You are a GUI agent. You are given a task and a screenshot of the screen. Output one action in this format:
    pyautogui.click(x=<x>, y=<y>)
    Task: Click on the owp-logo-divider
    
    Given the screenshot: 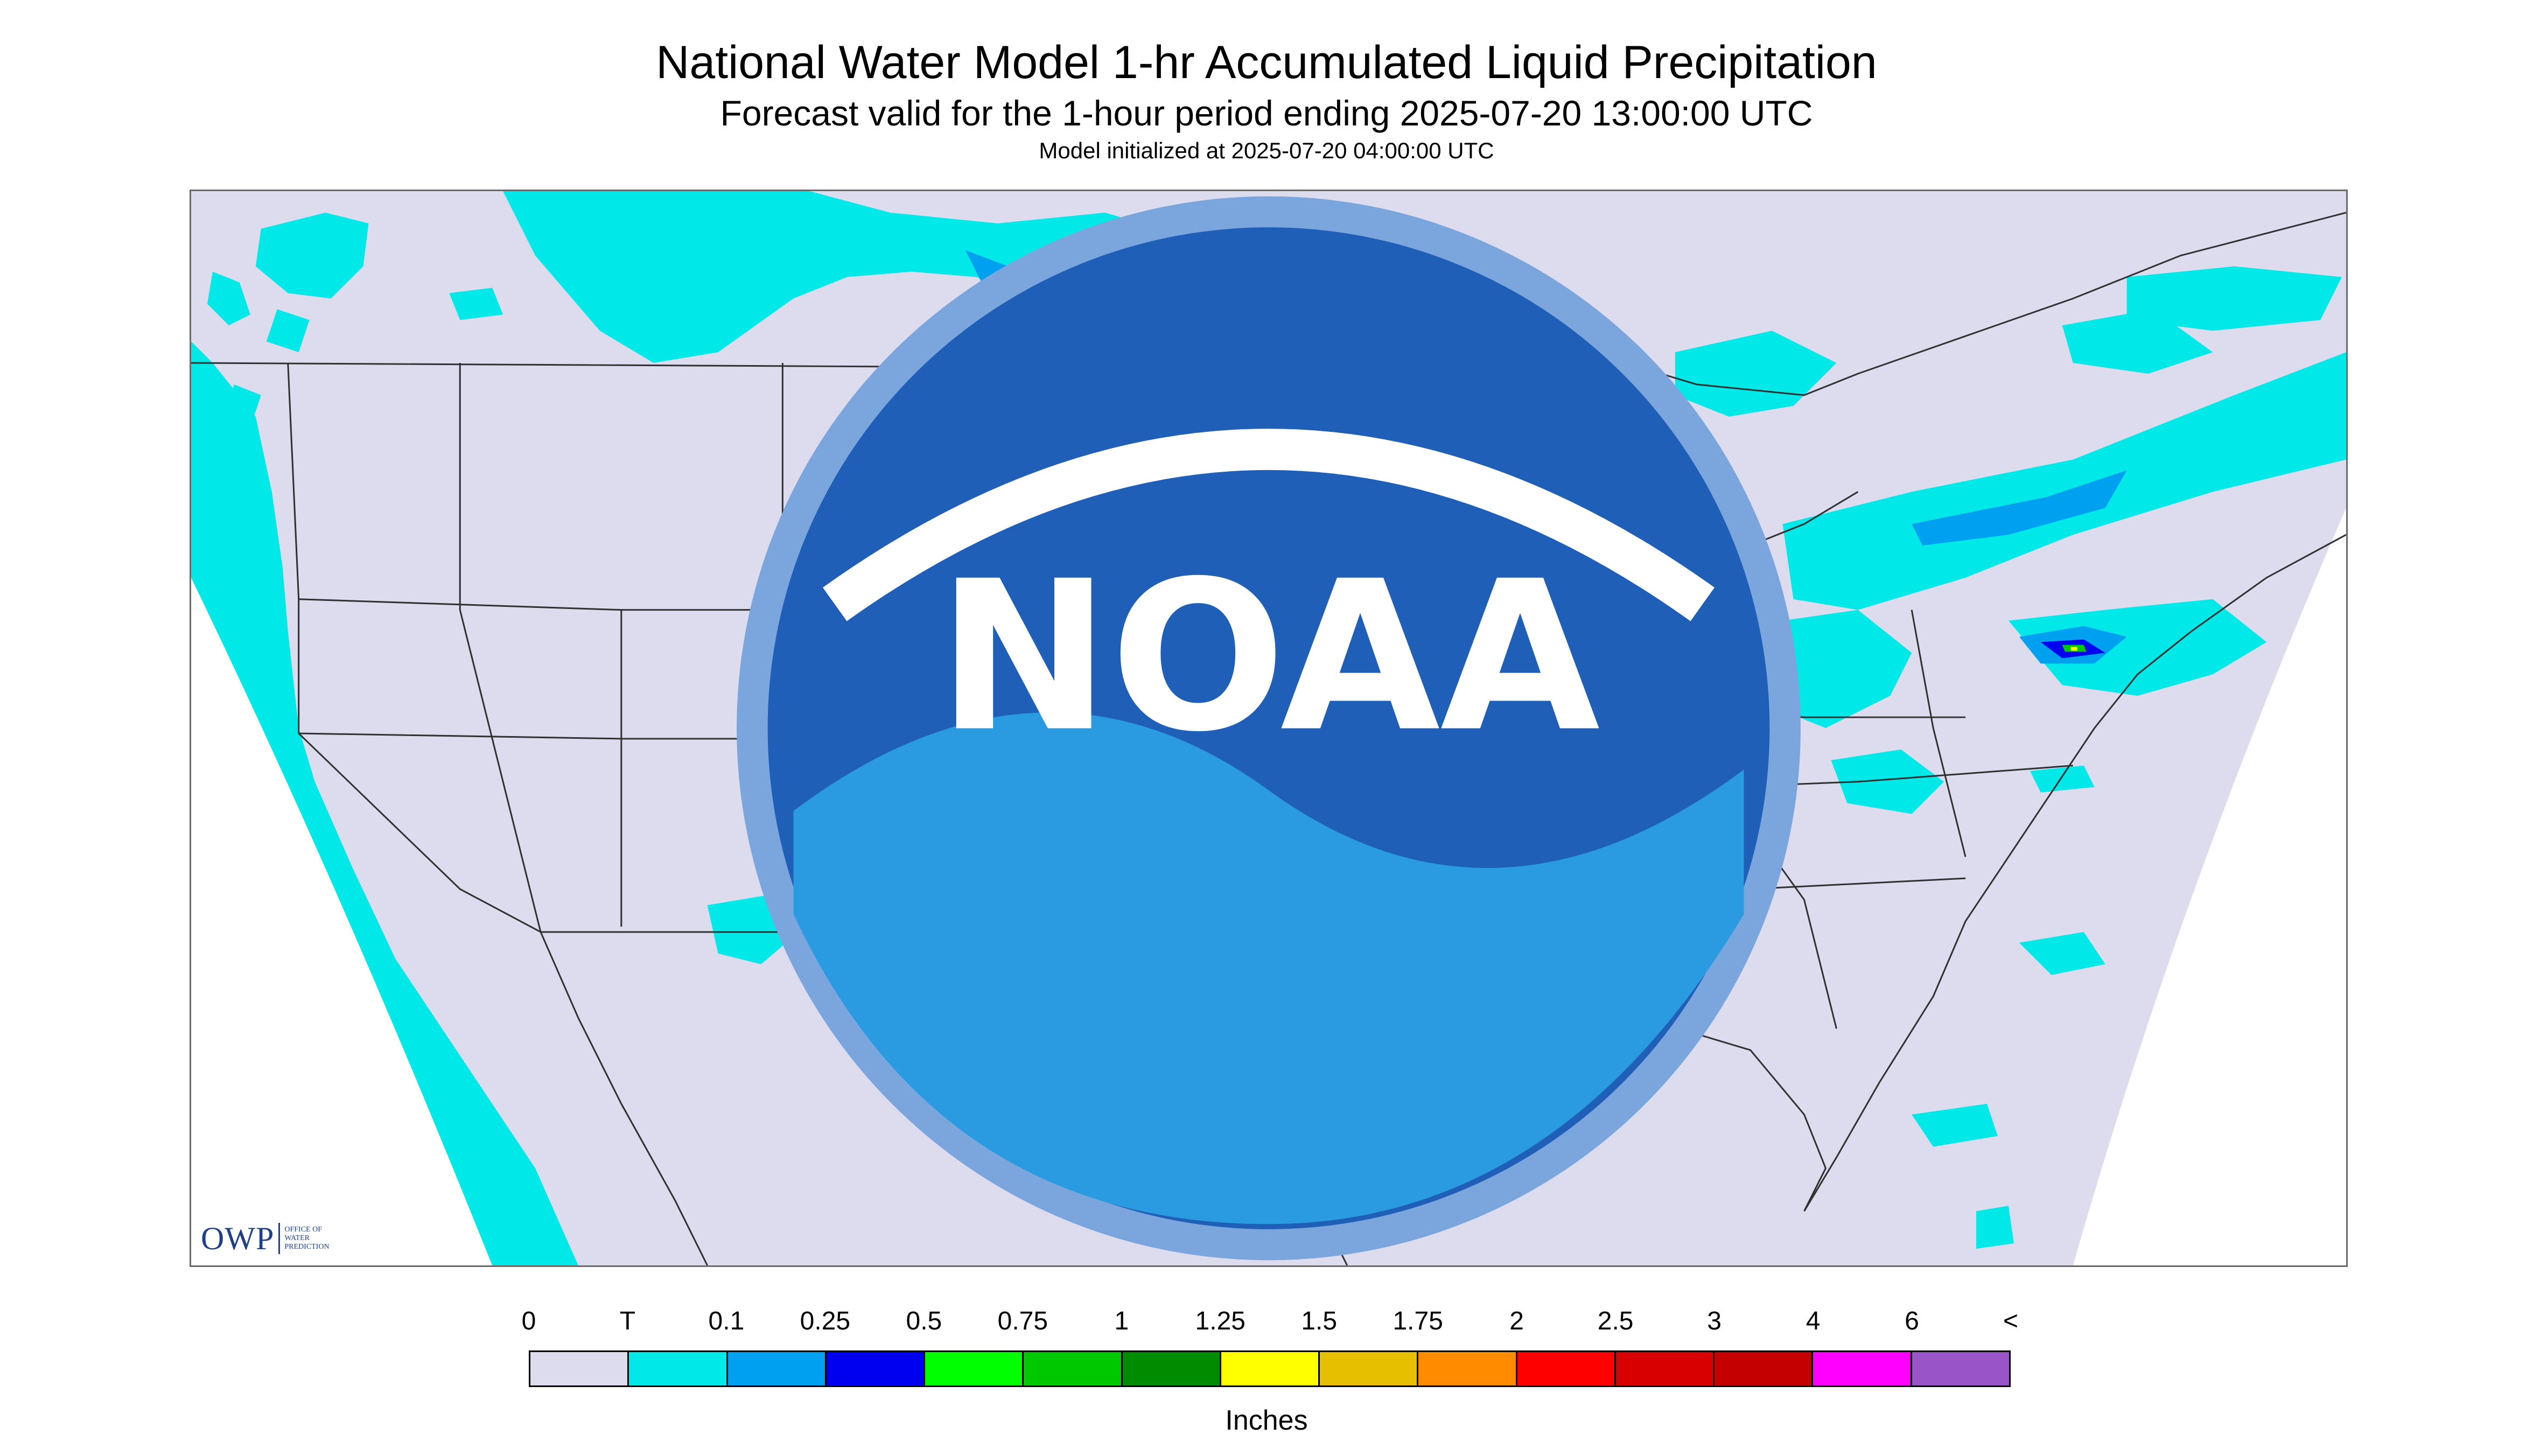 What is the action you would take?
    pyautogui.click(x=280, y=1238)
    